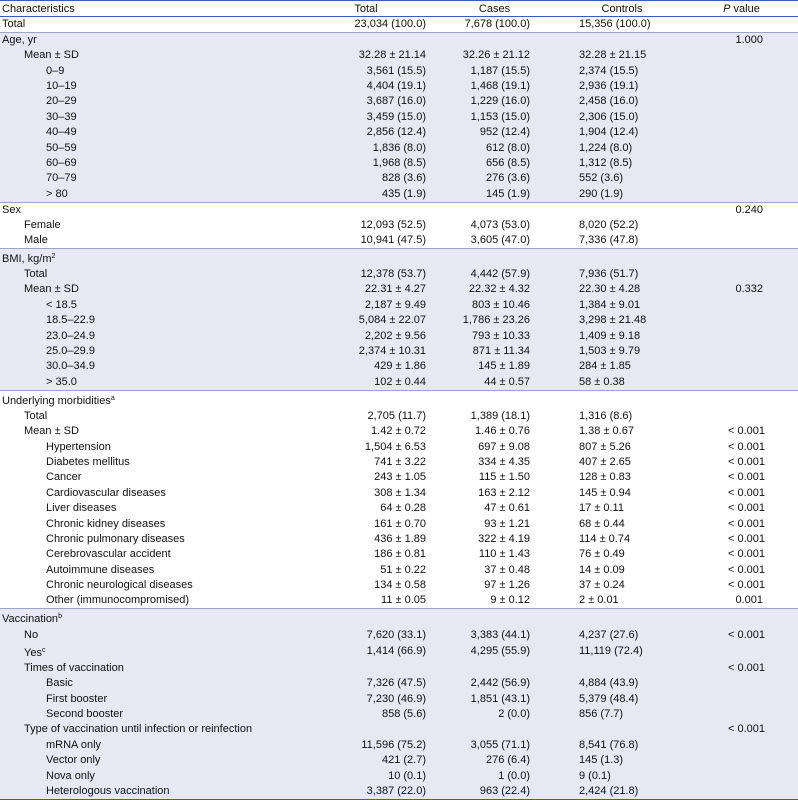 This screenshot has height=800, width=798. I want to click on cases-cell: 276 (6.4), so click(494, 761).